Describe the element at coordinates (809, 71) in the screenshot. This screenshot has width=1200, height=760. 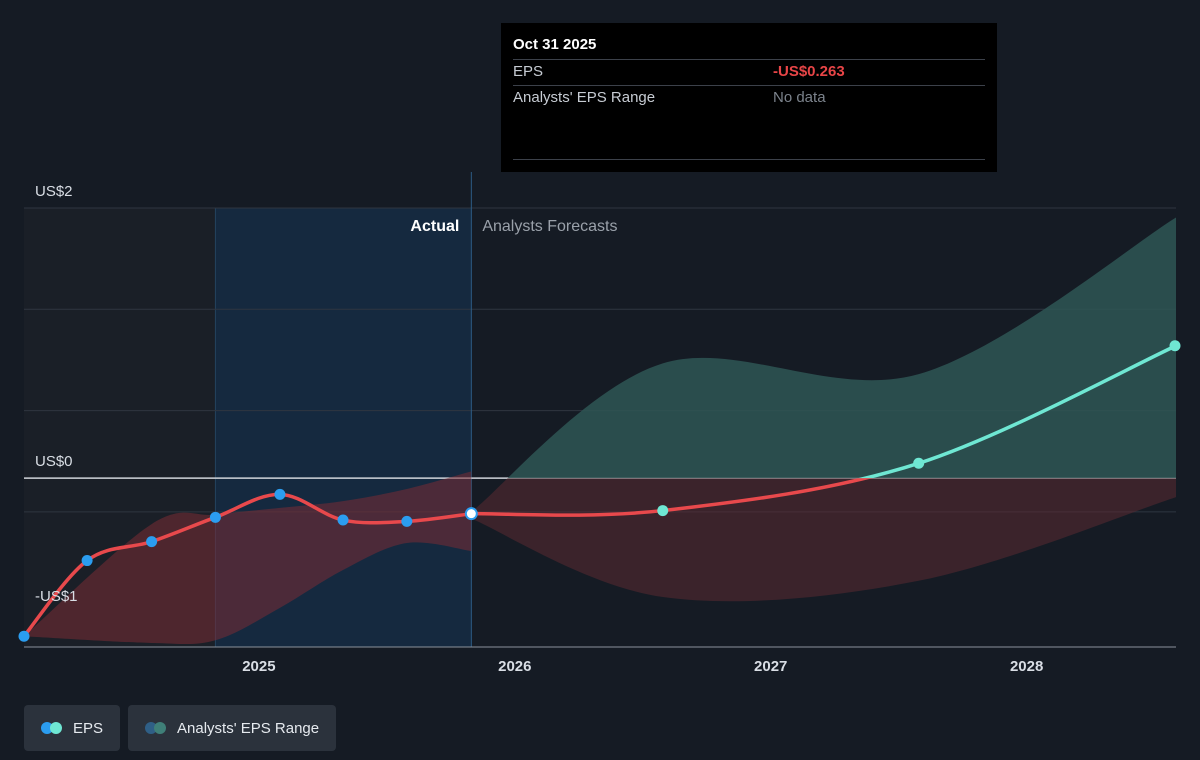
I see `tooltip-eps-value: -US$0.263` at that location.